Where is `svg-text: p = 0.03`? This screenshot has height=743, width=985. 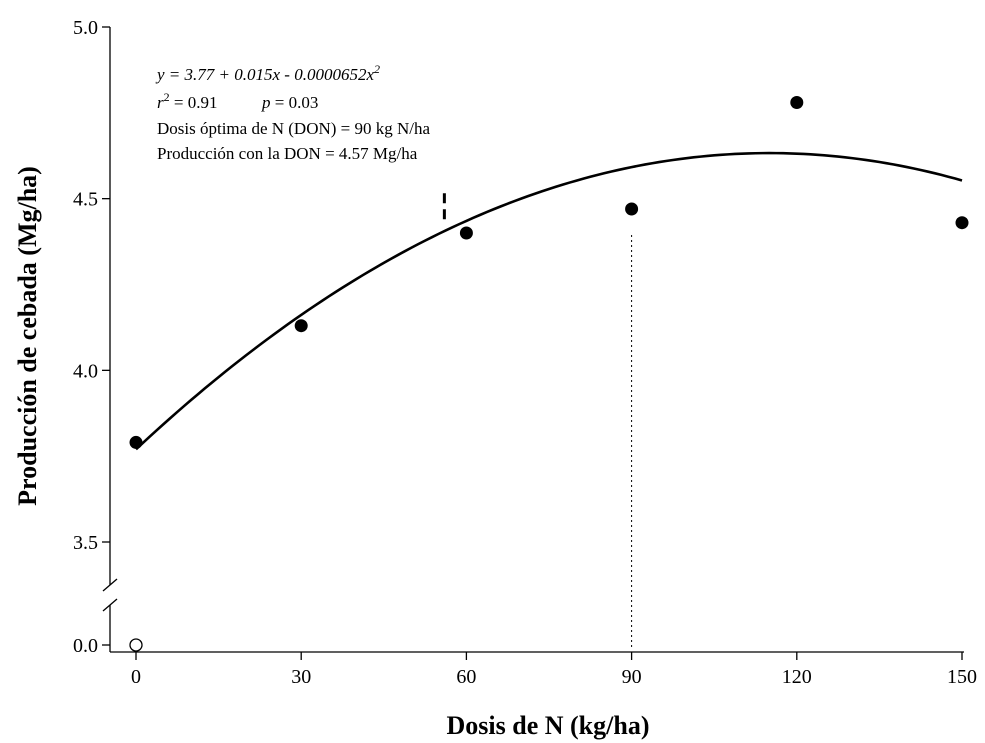
svg-text: p = 0.03 is located at coordinates (289, 102).